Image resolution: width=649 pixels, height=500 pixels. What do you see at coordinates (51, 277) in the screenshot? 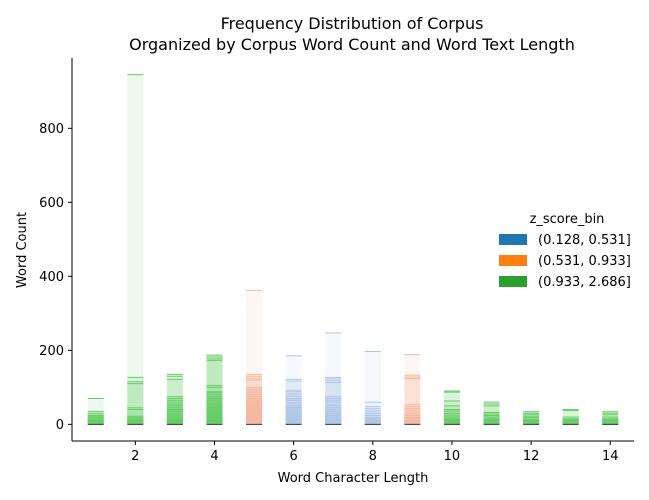
I see `y-tick-label: 400` at bounding box center [51, 277].